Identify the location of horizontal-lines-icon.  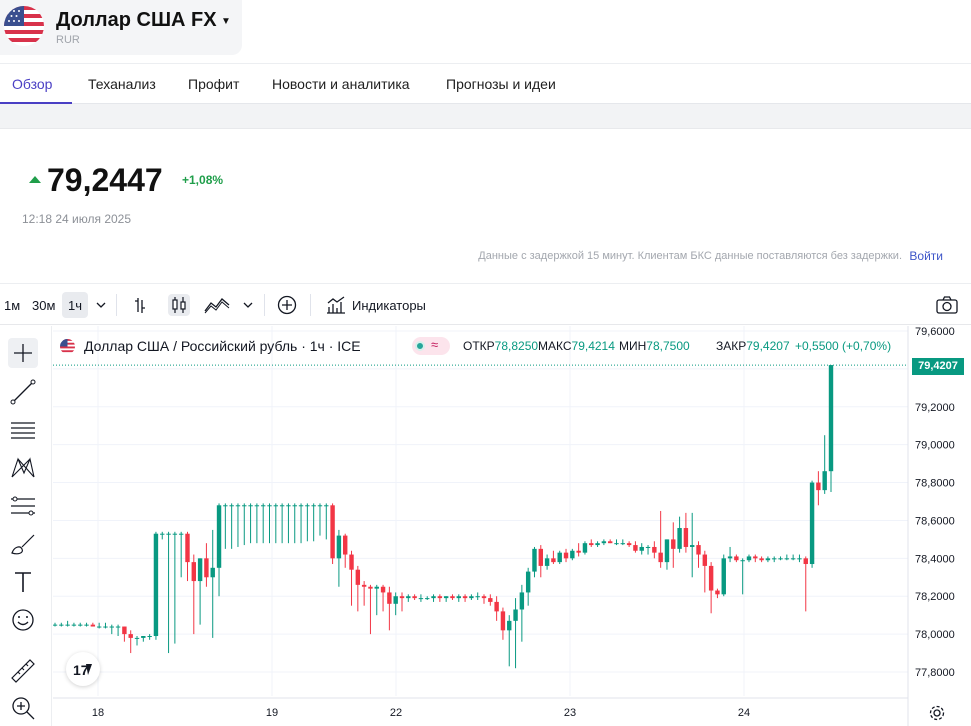
(23, 430).